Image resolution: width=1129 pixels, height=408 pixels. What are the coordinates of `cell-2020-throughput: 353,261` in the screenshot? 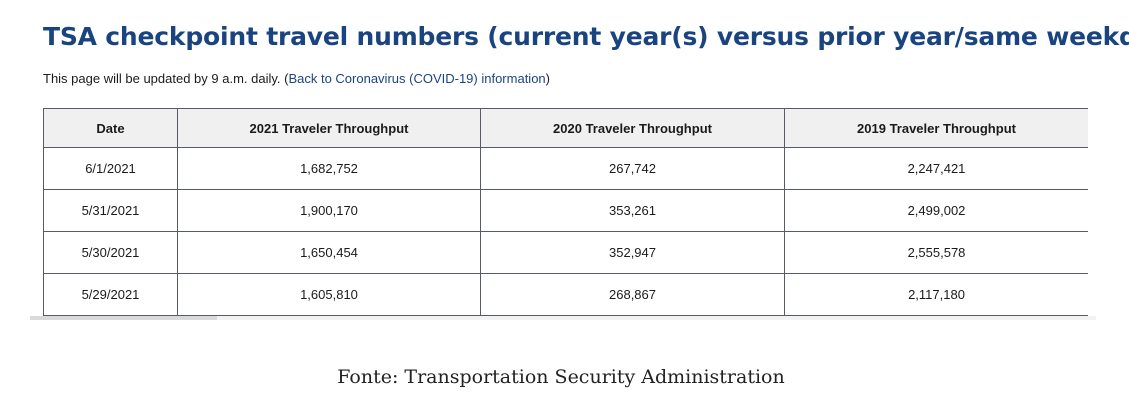 It's located at (632, 210).